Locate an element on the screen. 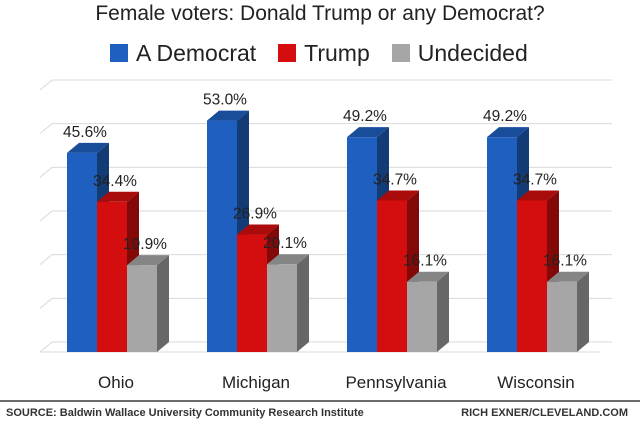 Image resolution: width=640 pixels, height=424 pixels. legend-swatch-trump is located at coordinates (287, 53).